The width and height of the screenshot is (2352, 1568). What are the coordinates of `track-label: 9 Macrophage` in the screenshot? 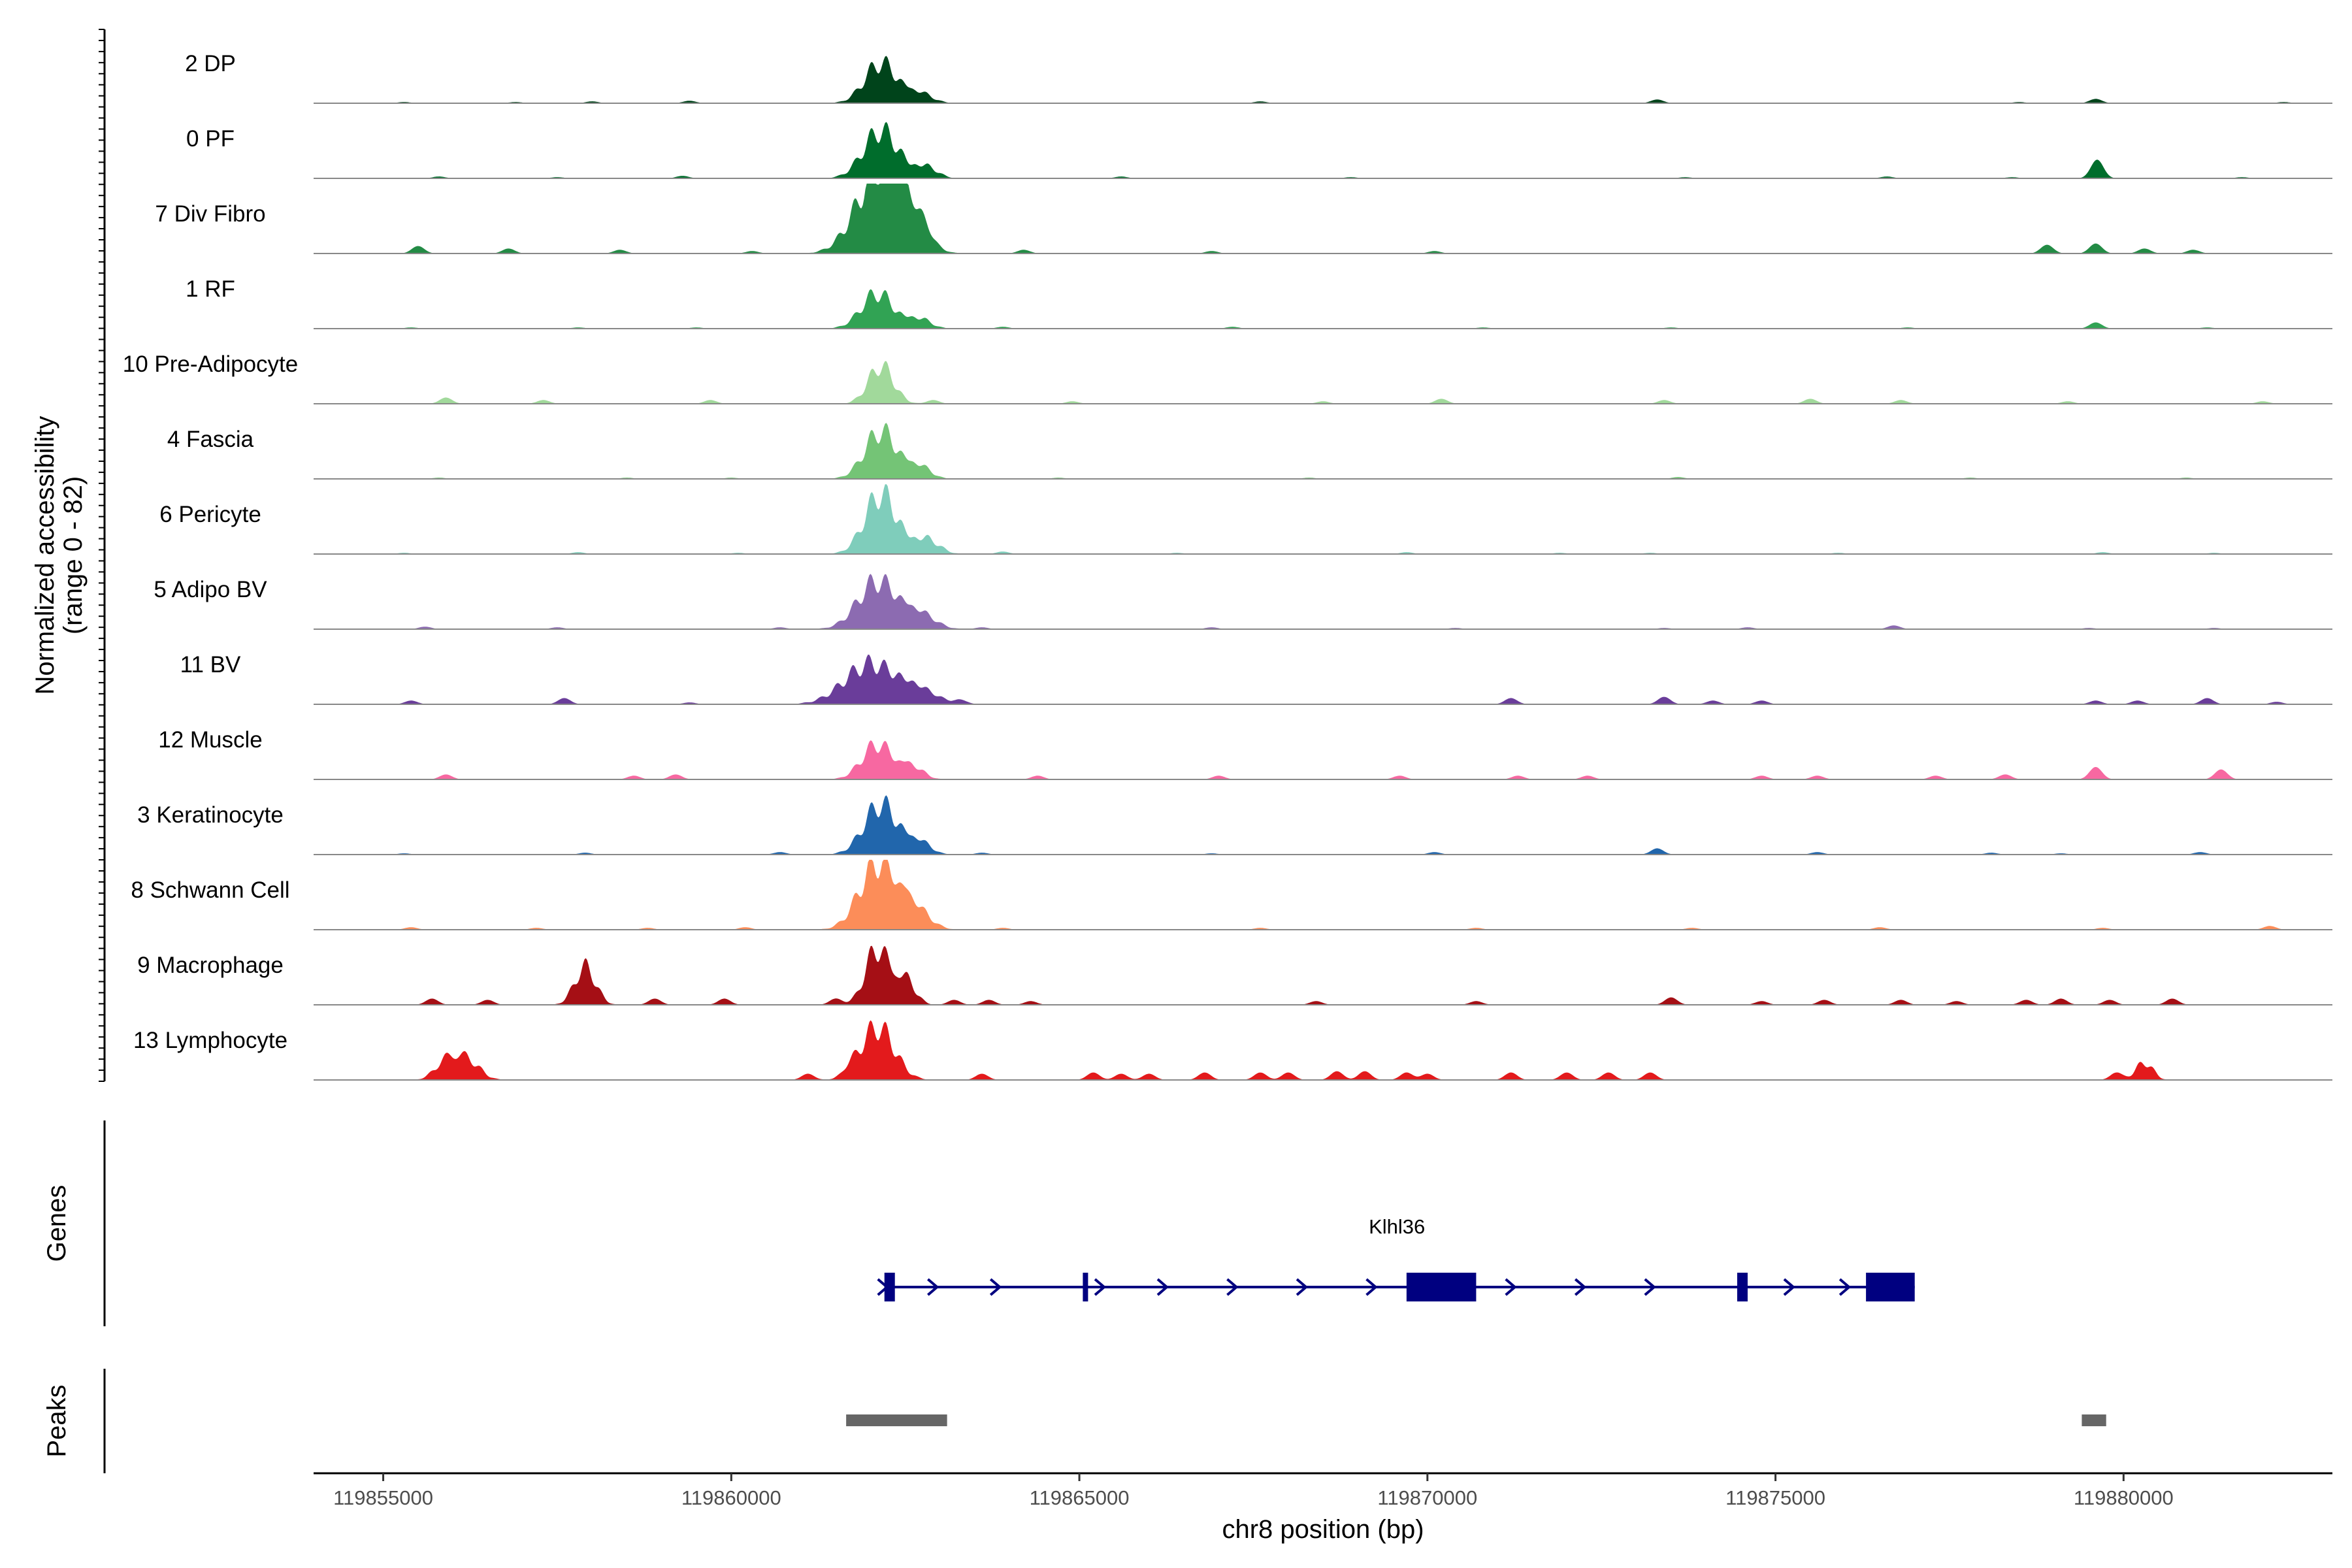 It's located at (210, 965).